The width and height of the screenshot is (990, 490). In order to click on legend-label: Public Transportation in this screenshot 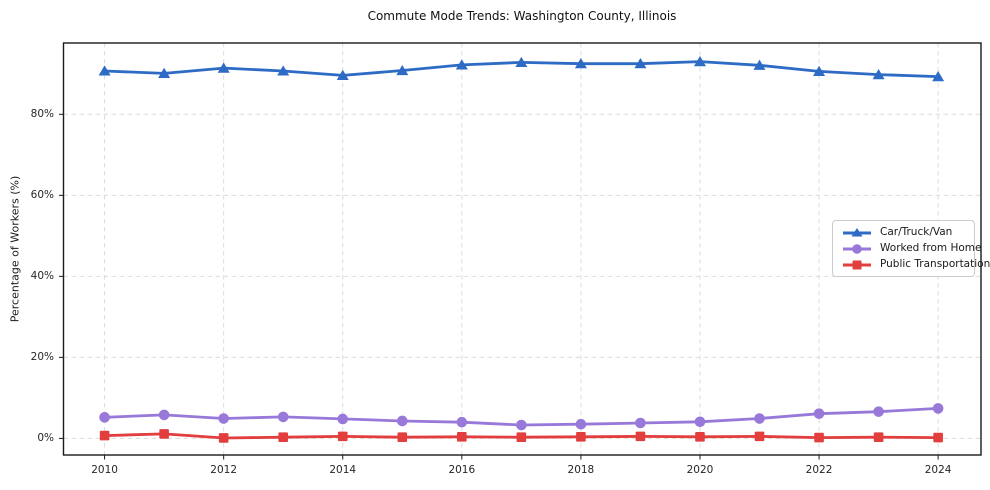, I will do `click(935, 264)`.